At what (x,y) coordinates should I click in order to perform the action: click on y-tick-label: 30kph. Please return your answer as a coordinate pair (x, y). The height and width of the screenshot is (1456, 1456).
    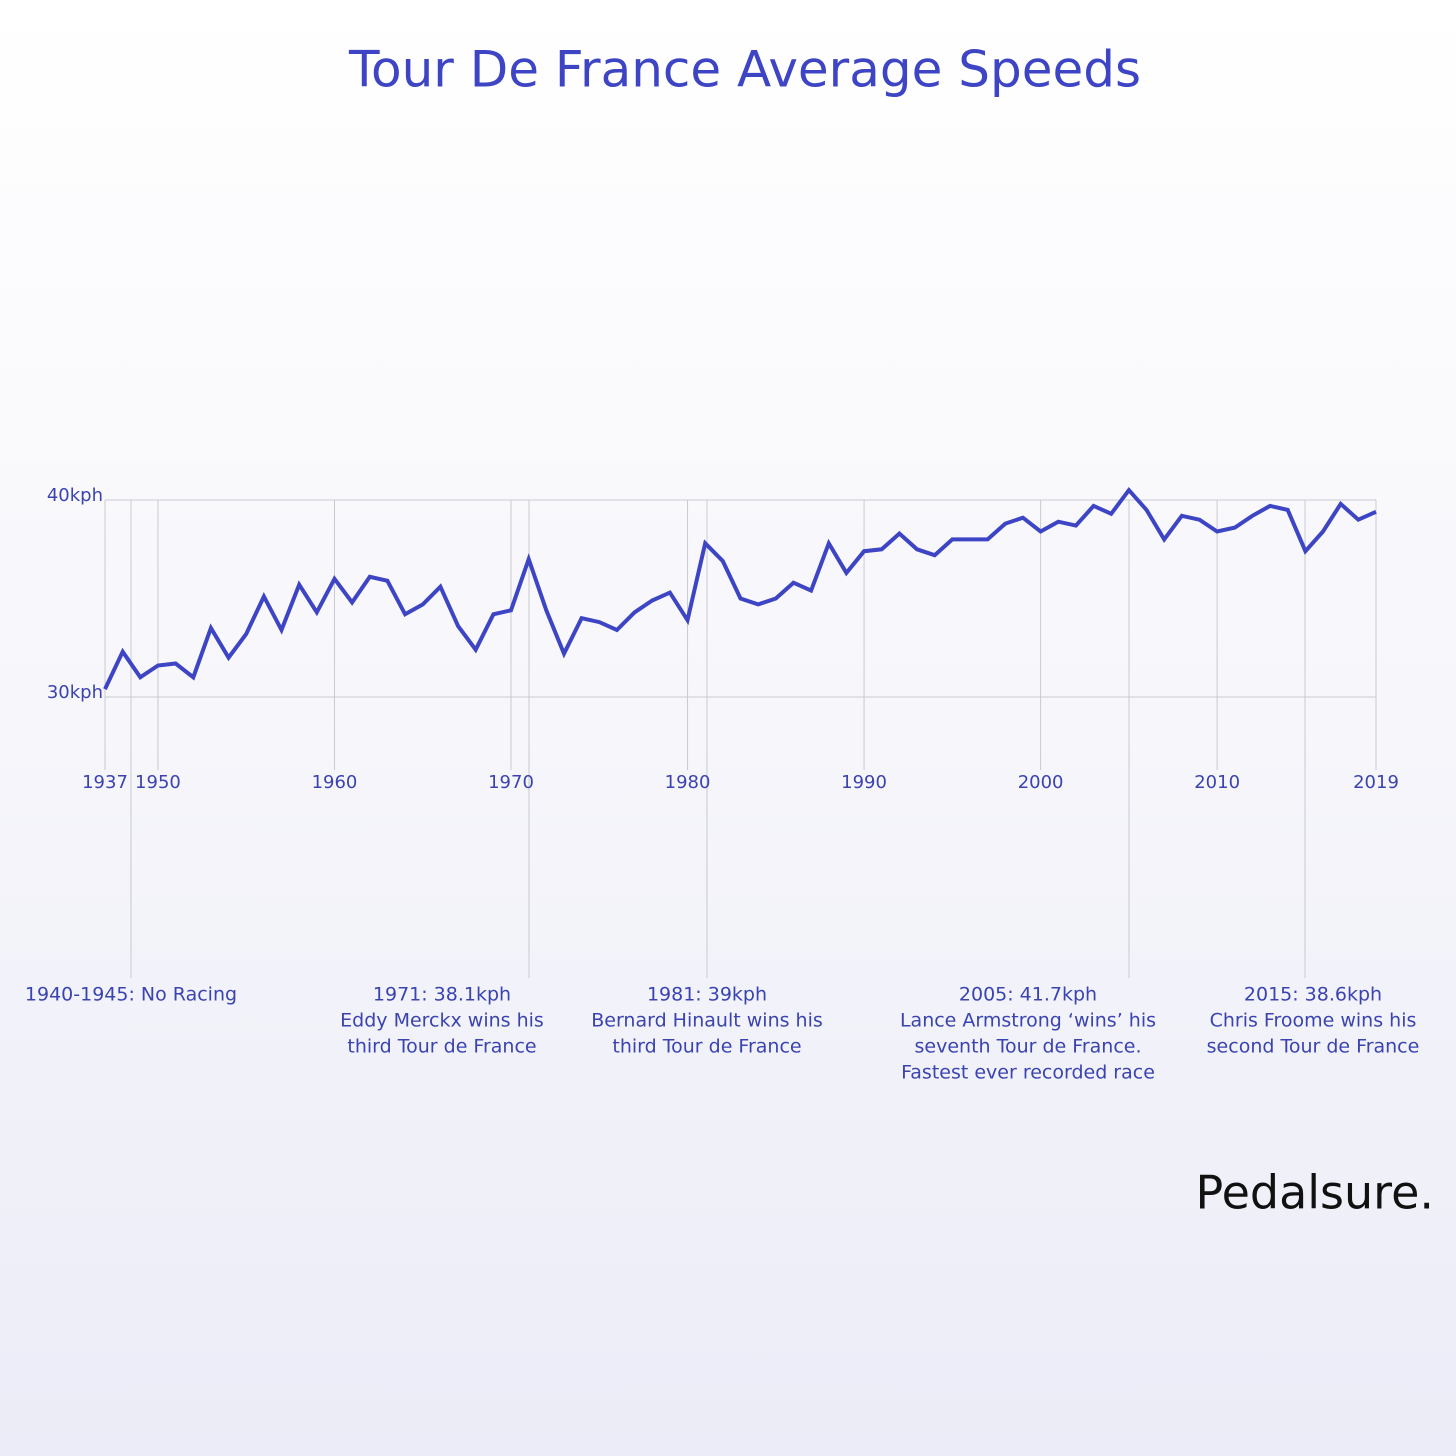
    Looking at the image, I should click on (75, 692).